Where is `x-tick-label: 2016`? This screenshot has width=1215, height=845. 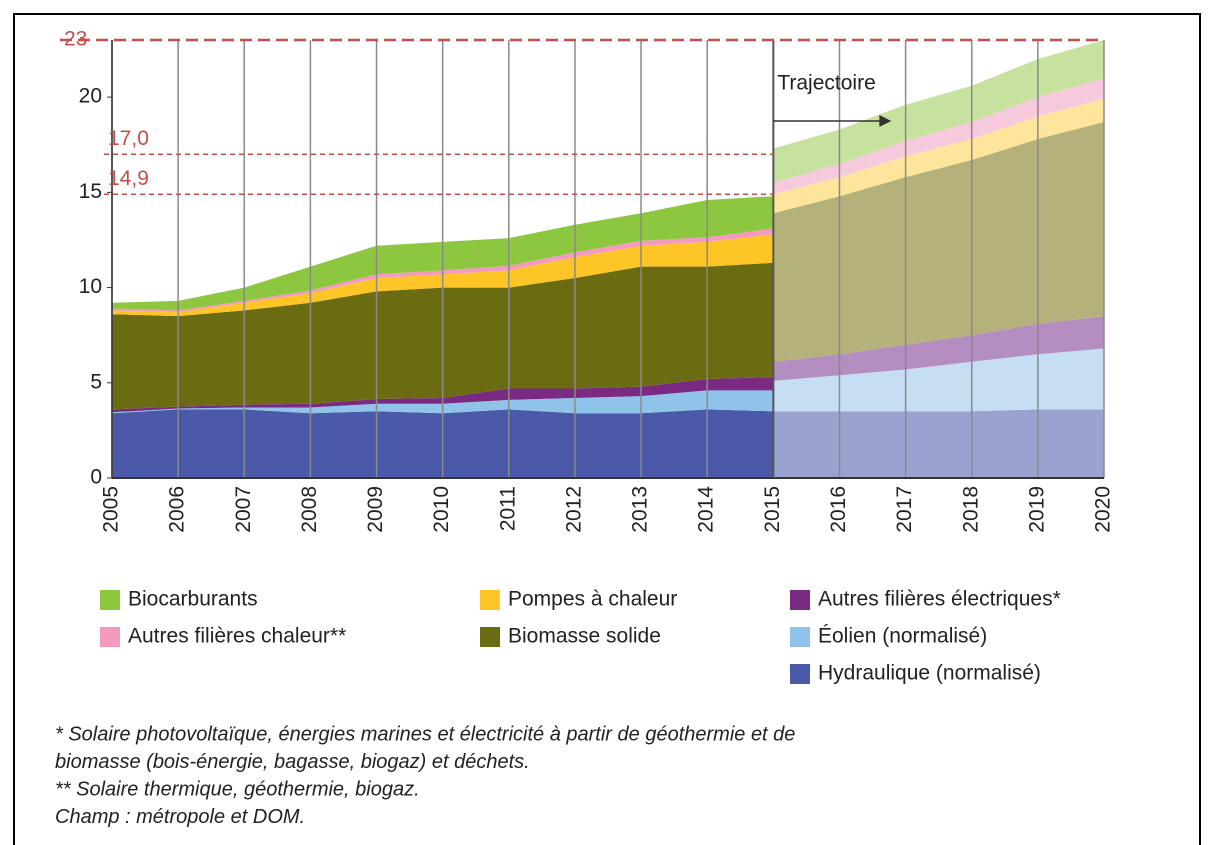 x-tick-label: 2016 is located at coordinates (838, 509).